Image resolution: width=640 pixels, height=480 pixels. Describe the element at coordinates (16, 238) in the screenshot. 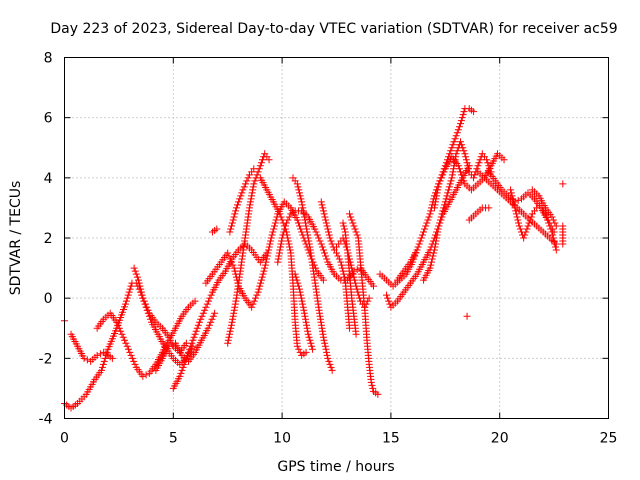

I see `y-axis-label: SDTVAR / TECUs` at that location.